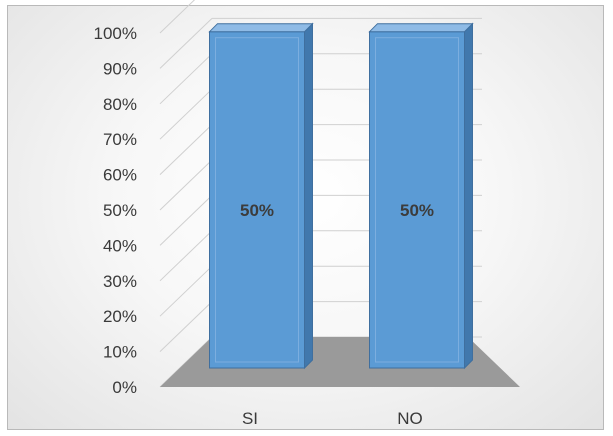  I want to click on y-tick-label: 100%, so click(115, 33).